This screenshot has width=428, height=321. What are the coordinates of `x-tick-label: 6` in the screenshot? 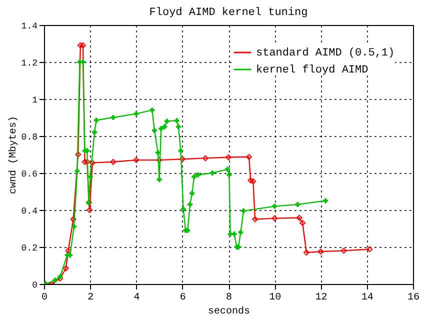 It's located at (183, 298).